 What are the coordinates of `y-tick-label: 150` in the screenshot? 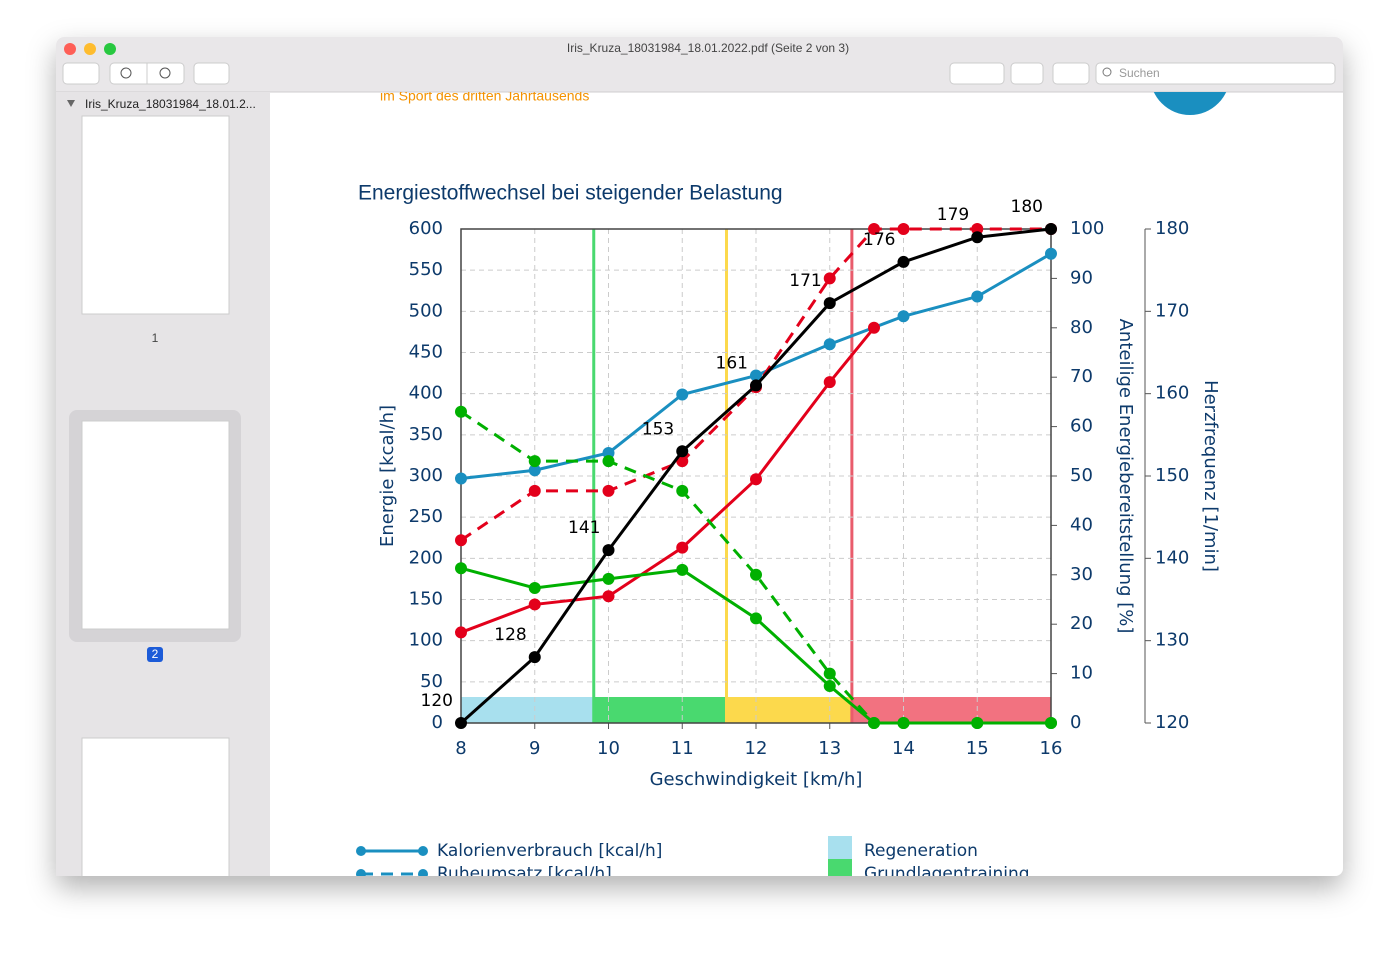 It's located at (426, 599).